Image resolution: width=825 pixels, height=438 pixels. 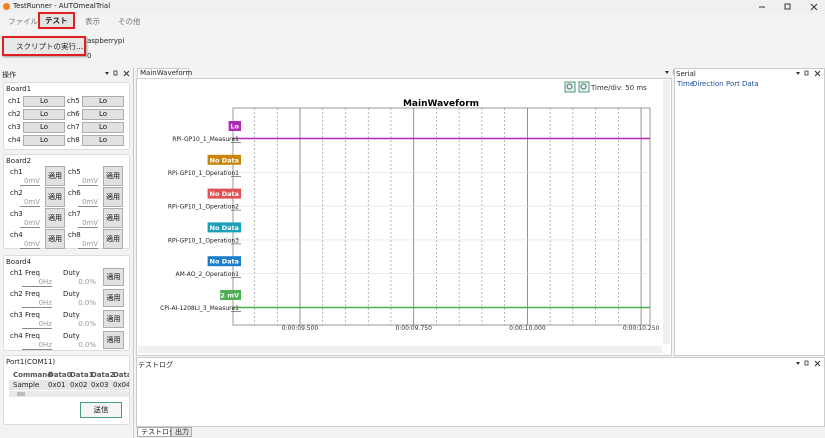 I want to click on port-header: Data1, so click(x=82, y=375).